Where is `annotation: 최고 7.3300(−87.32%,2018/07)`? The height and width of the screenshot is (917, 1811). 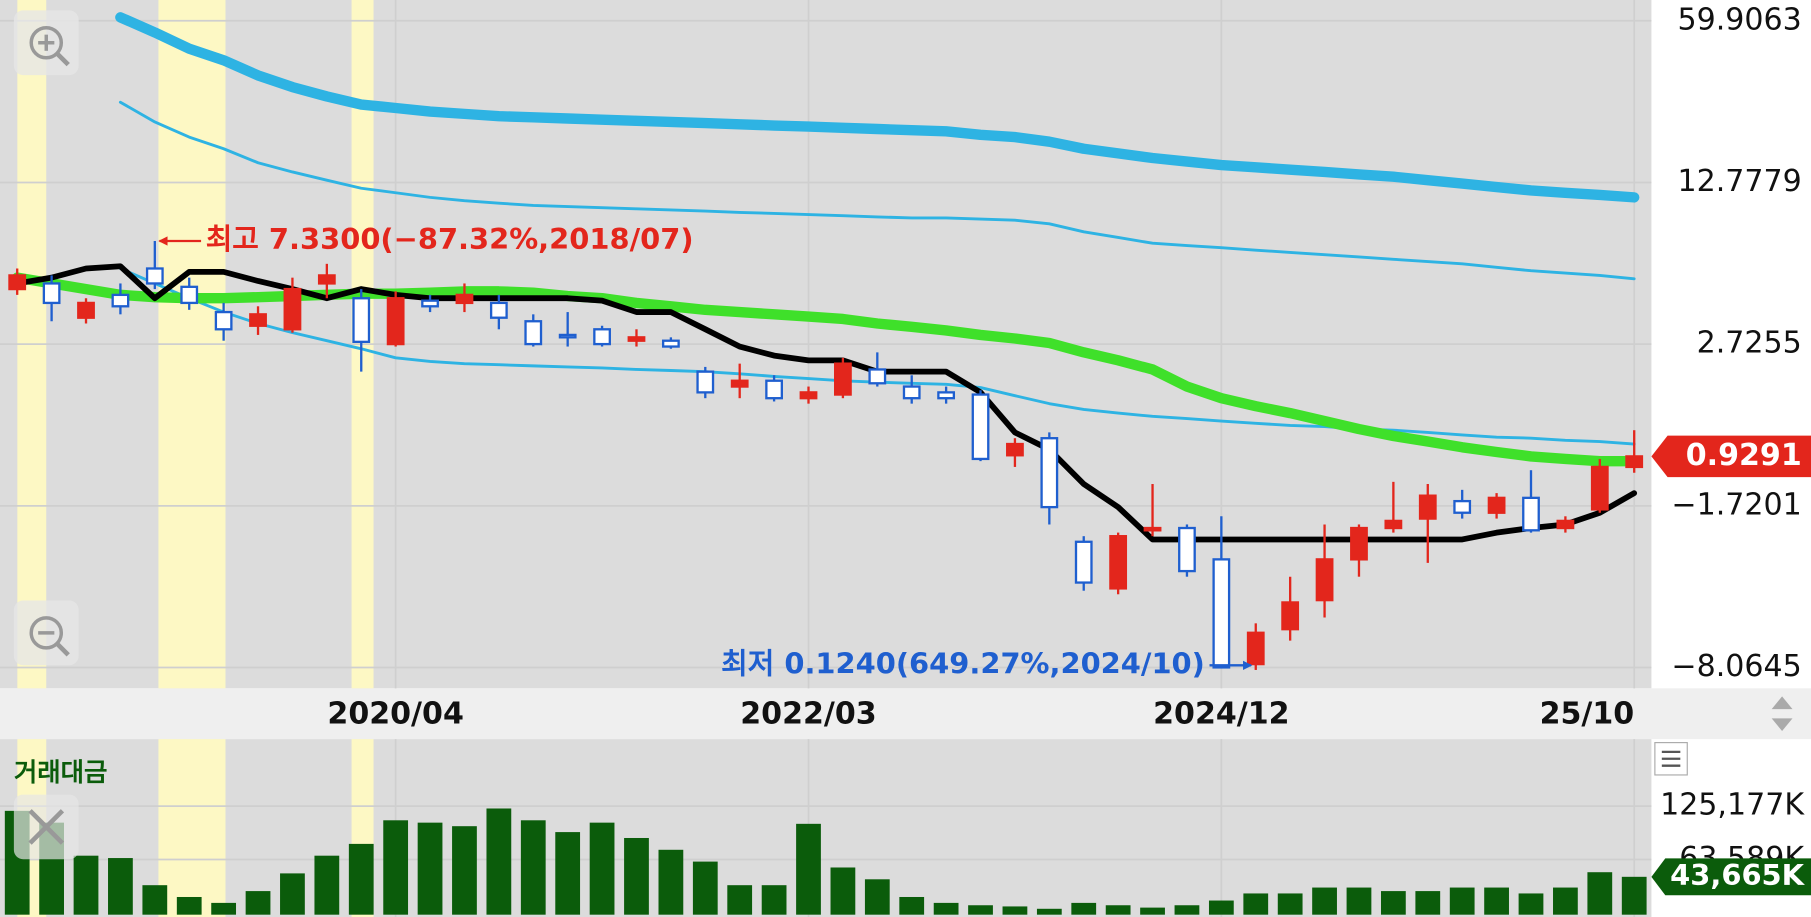 annotation: 최고 7.3300(−87.32%,2018/07) is located at coordinates (450, 239).